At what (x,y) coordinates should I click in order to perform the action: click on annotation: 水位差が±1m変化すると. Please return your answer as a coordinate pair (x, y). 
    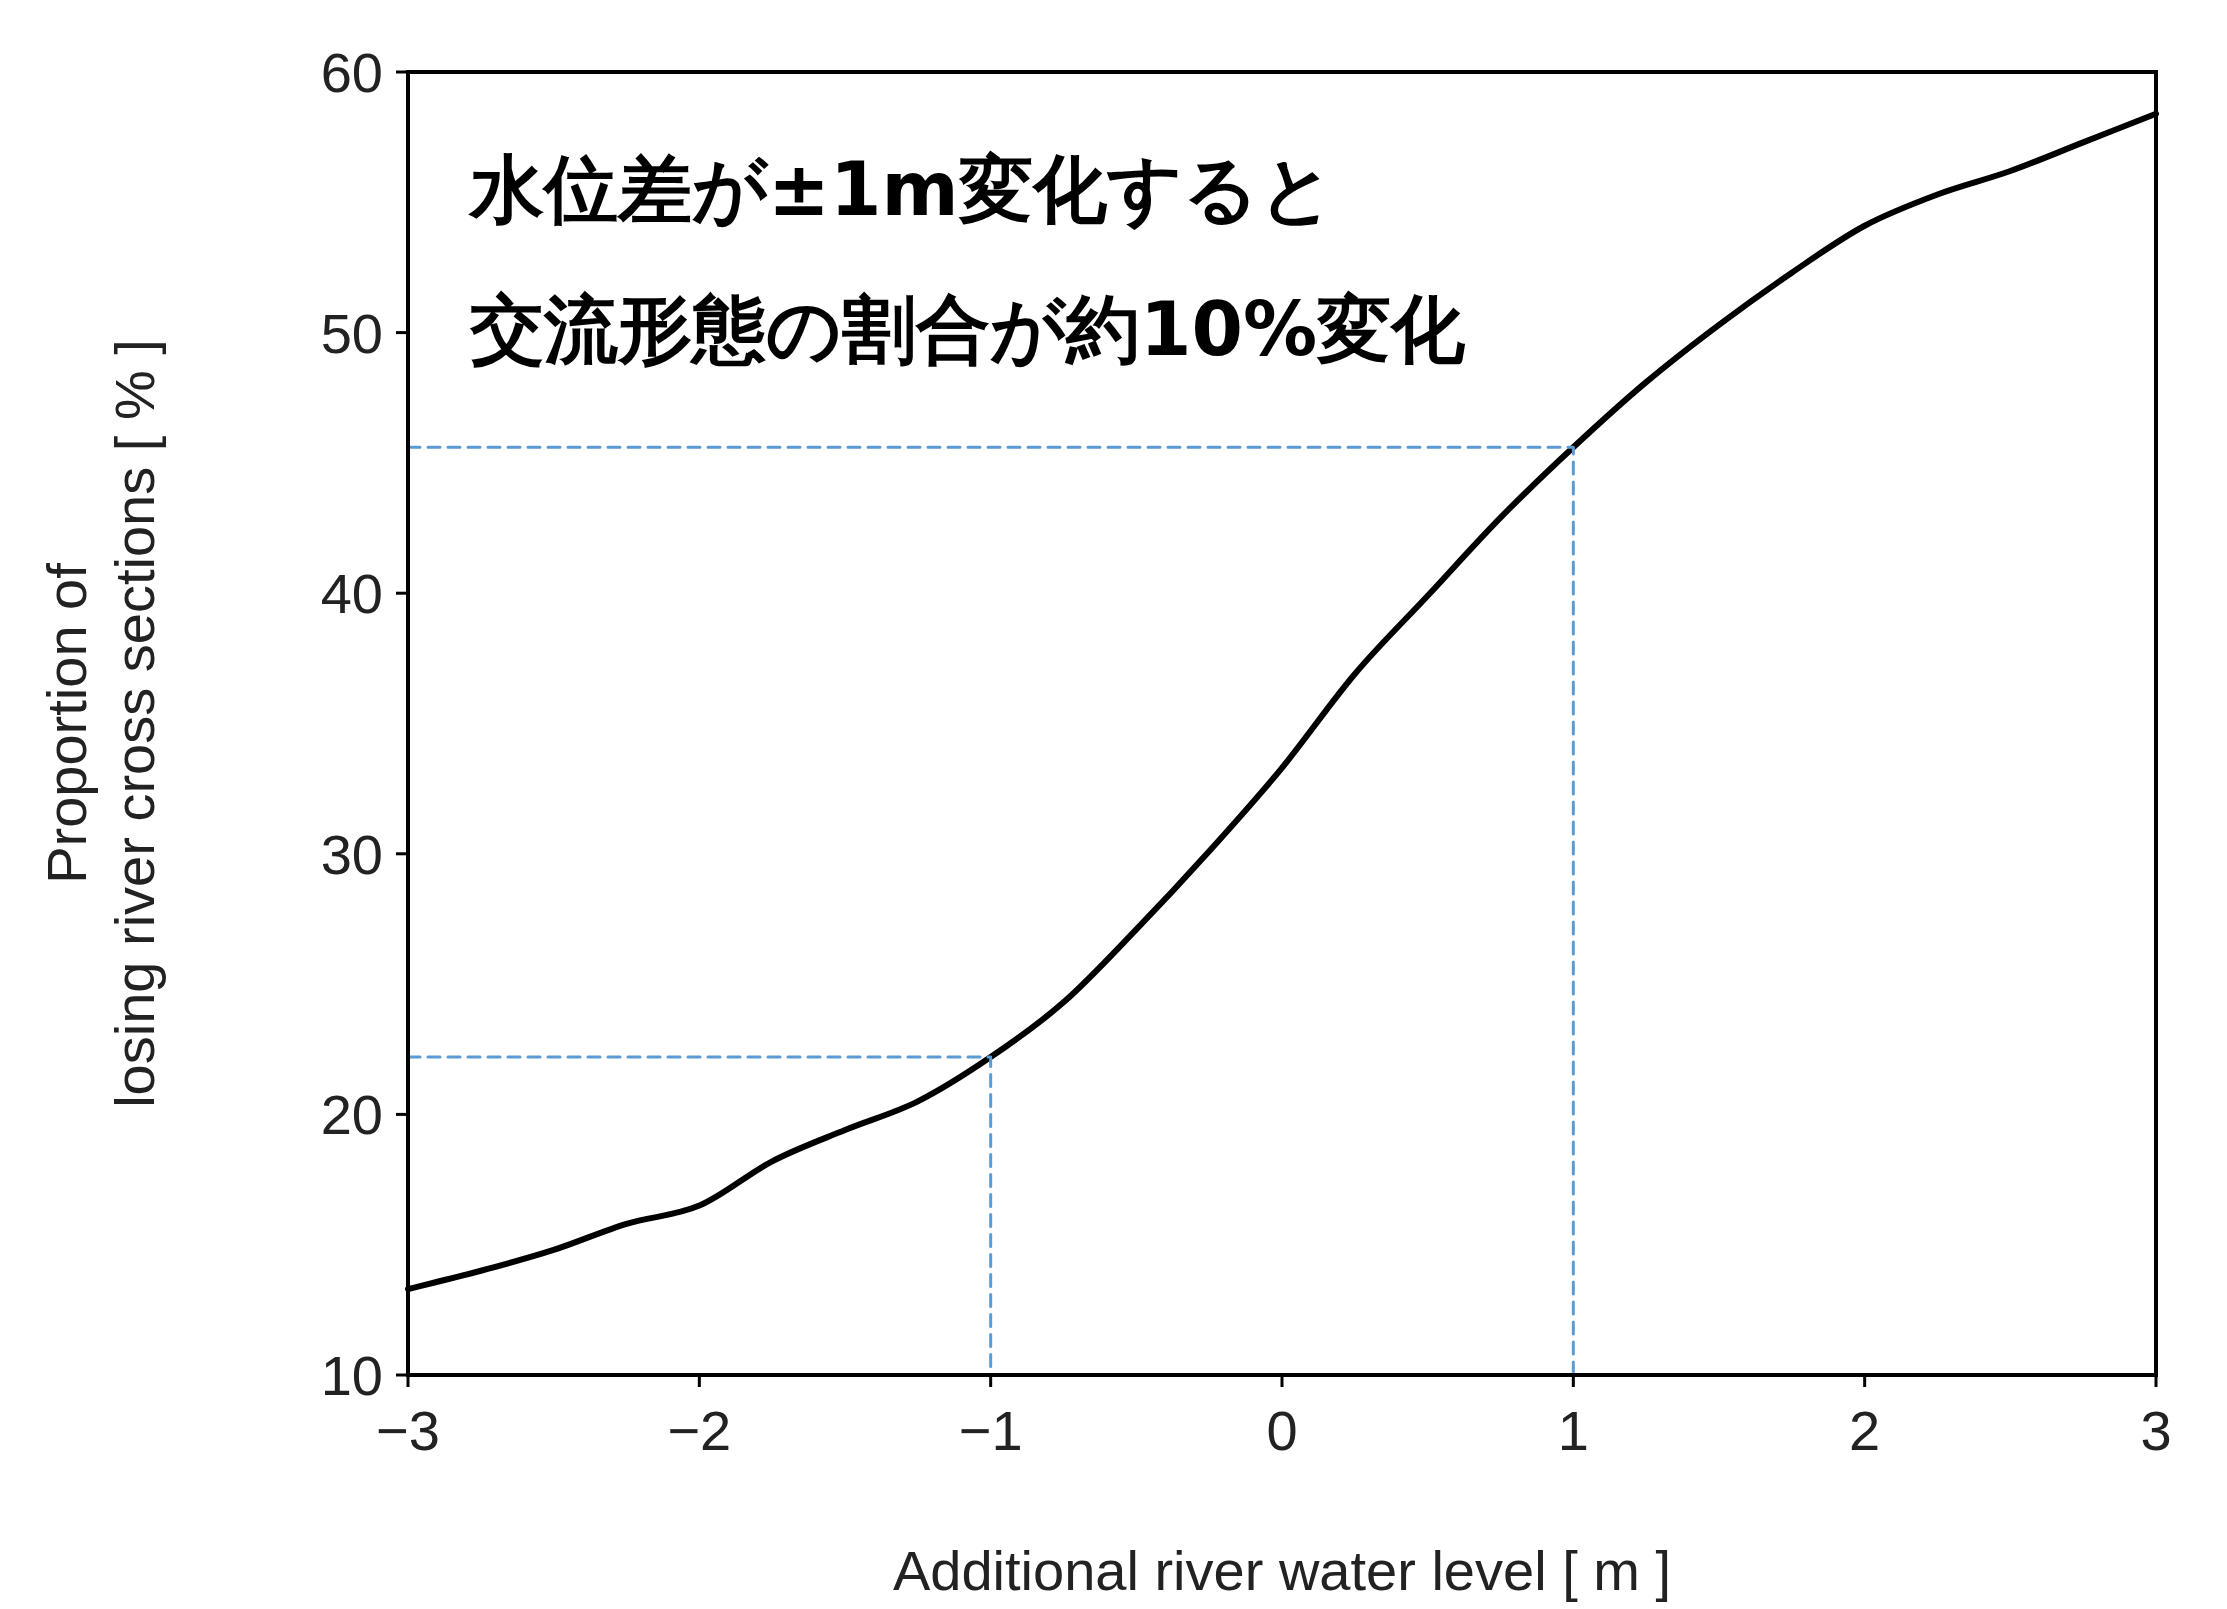
    Looking at the image, I should click on (901, 189).